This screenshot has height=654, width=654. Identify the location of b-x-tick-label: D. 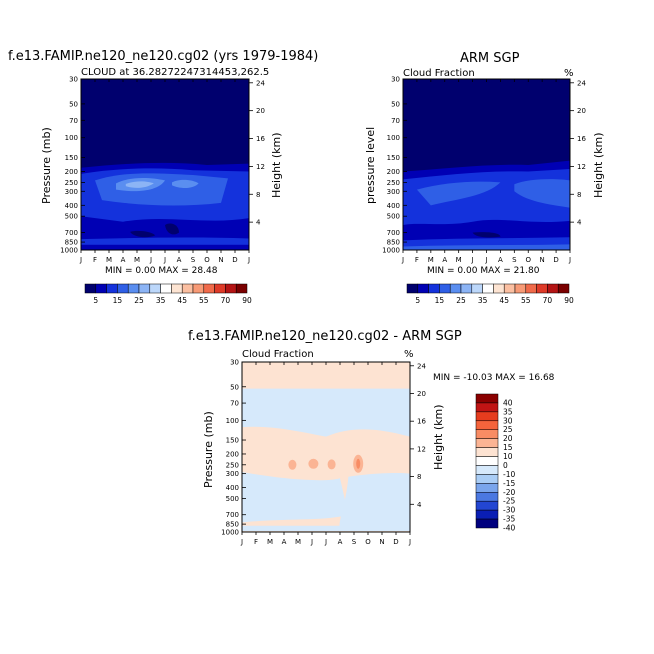
(395, 542).